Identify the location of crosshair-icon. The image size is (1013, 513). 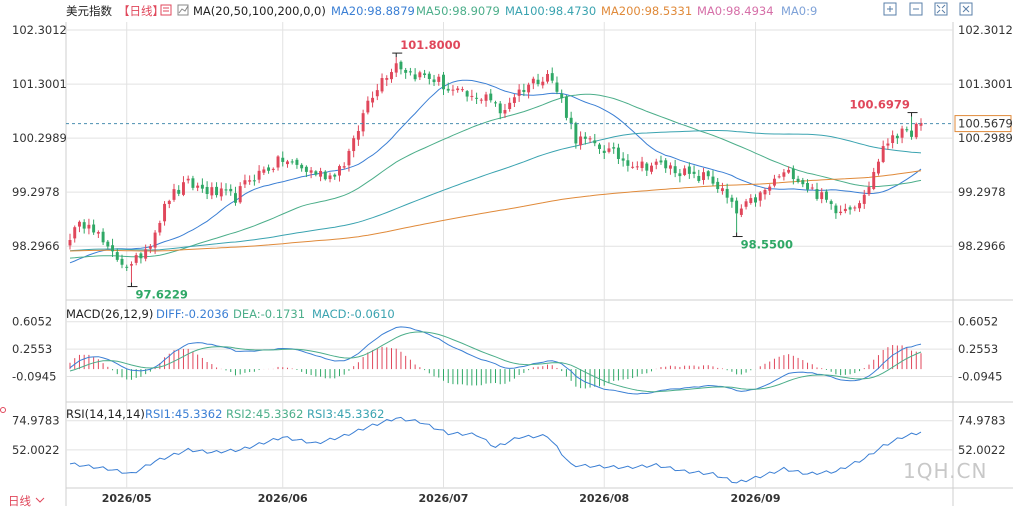
(3, 410).